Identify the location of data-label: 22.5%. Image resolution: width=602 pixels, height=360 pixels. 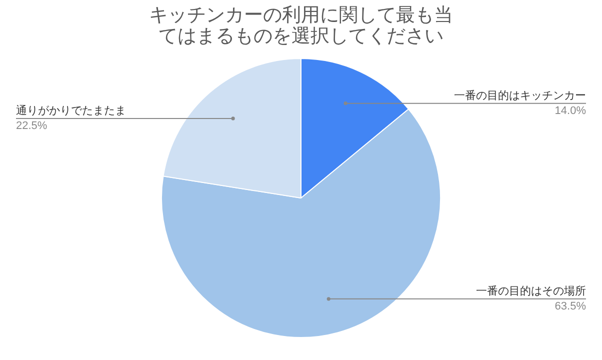
(32, 126).